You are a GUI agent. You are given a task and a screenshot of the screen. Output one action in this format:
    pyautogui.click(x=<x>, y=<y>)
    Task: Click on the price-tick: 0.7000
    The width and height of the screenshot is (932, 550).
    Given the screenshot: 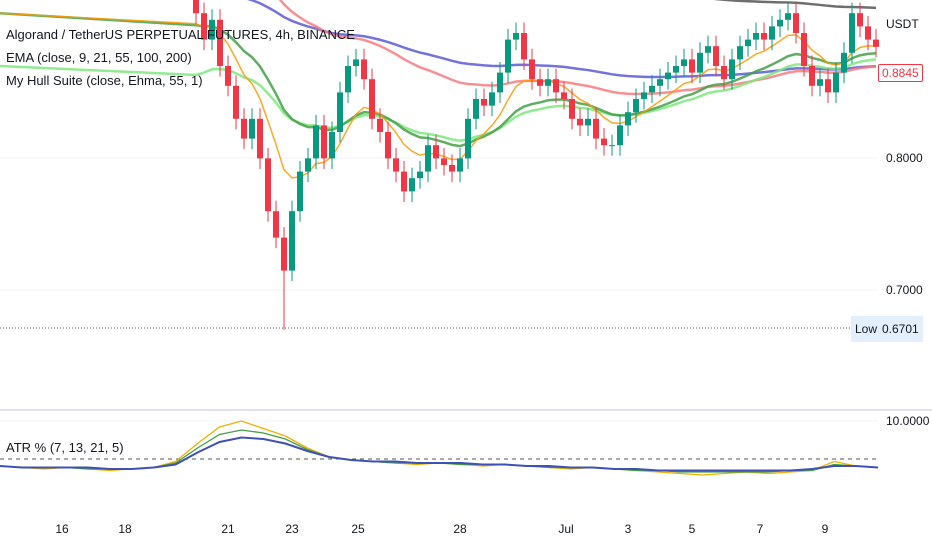 What is the action you would take?
    pyautogui.click(x=904, y=290)
    